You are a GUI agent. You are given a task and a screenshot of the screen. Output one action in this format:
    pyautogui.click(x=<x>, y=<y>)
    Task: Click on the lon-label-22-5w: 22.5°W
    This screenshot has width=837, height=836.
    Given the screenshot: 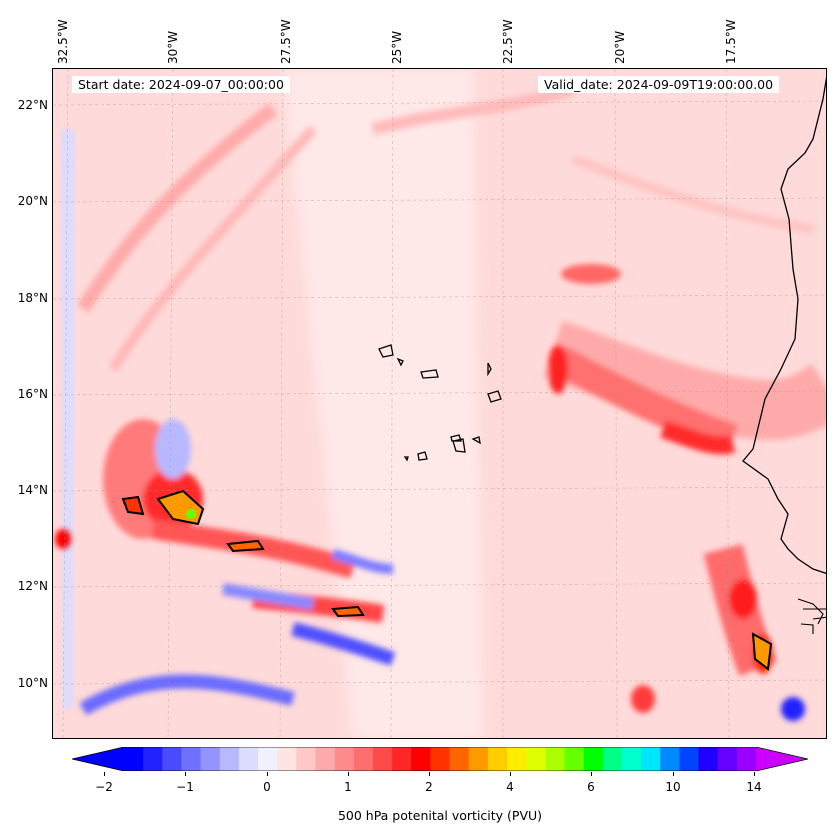 What is the action you would take?
    pyautogui.click(x=509, y=32)
    